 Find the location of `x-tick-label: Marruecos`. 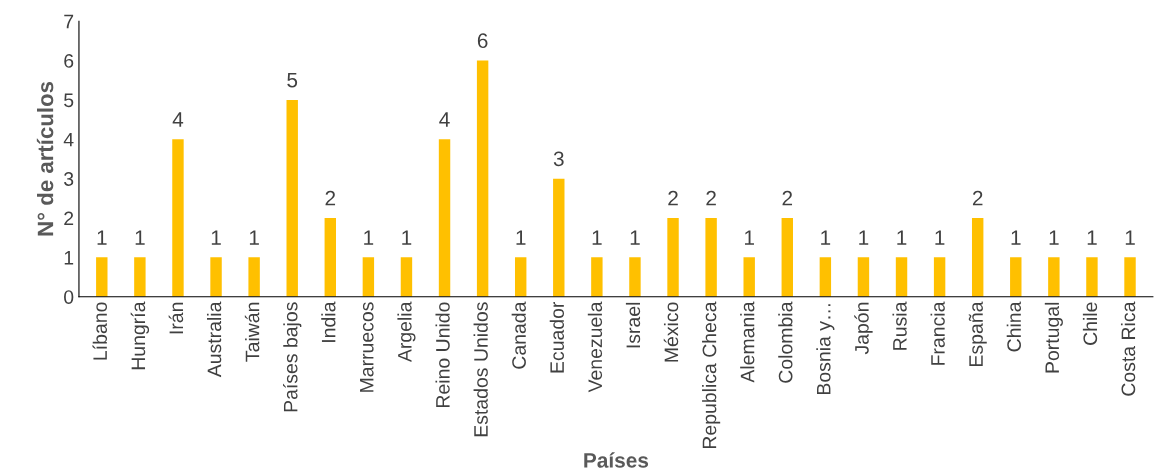

x-tick-label: Marruecos is located at coordinates (367, 347).